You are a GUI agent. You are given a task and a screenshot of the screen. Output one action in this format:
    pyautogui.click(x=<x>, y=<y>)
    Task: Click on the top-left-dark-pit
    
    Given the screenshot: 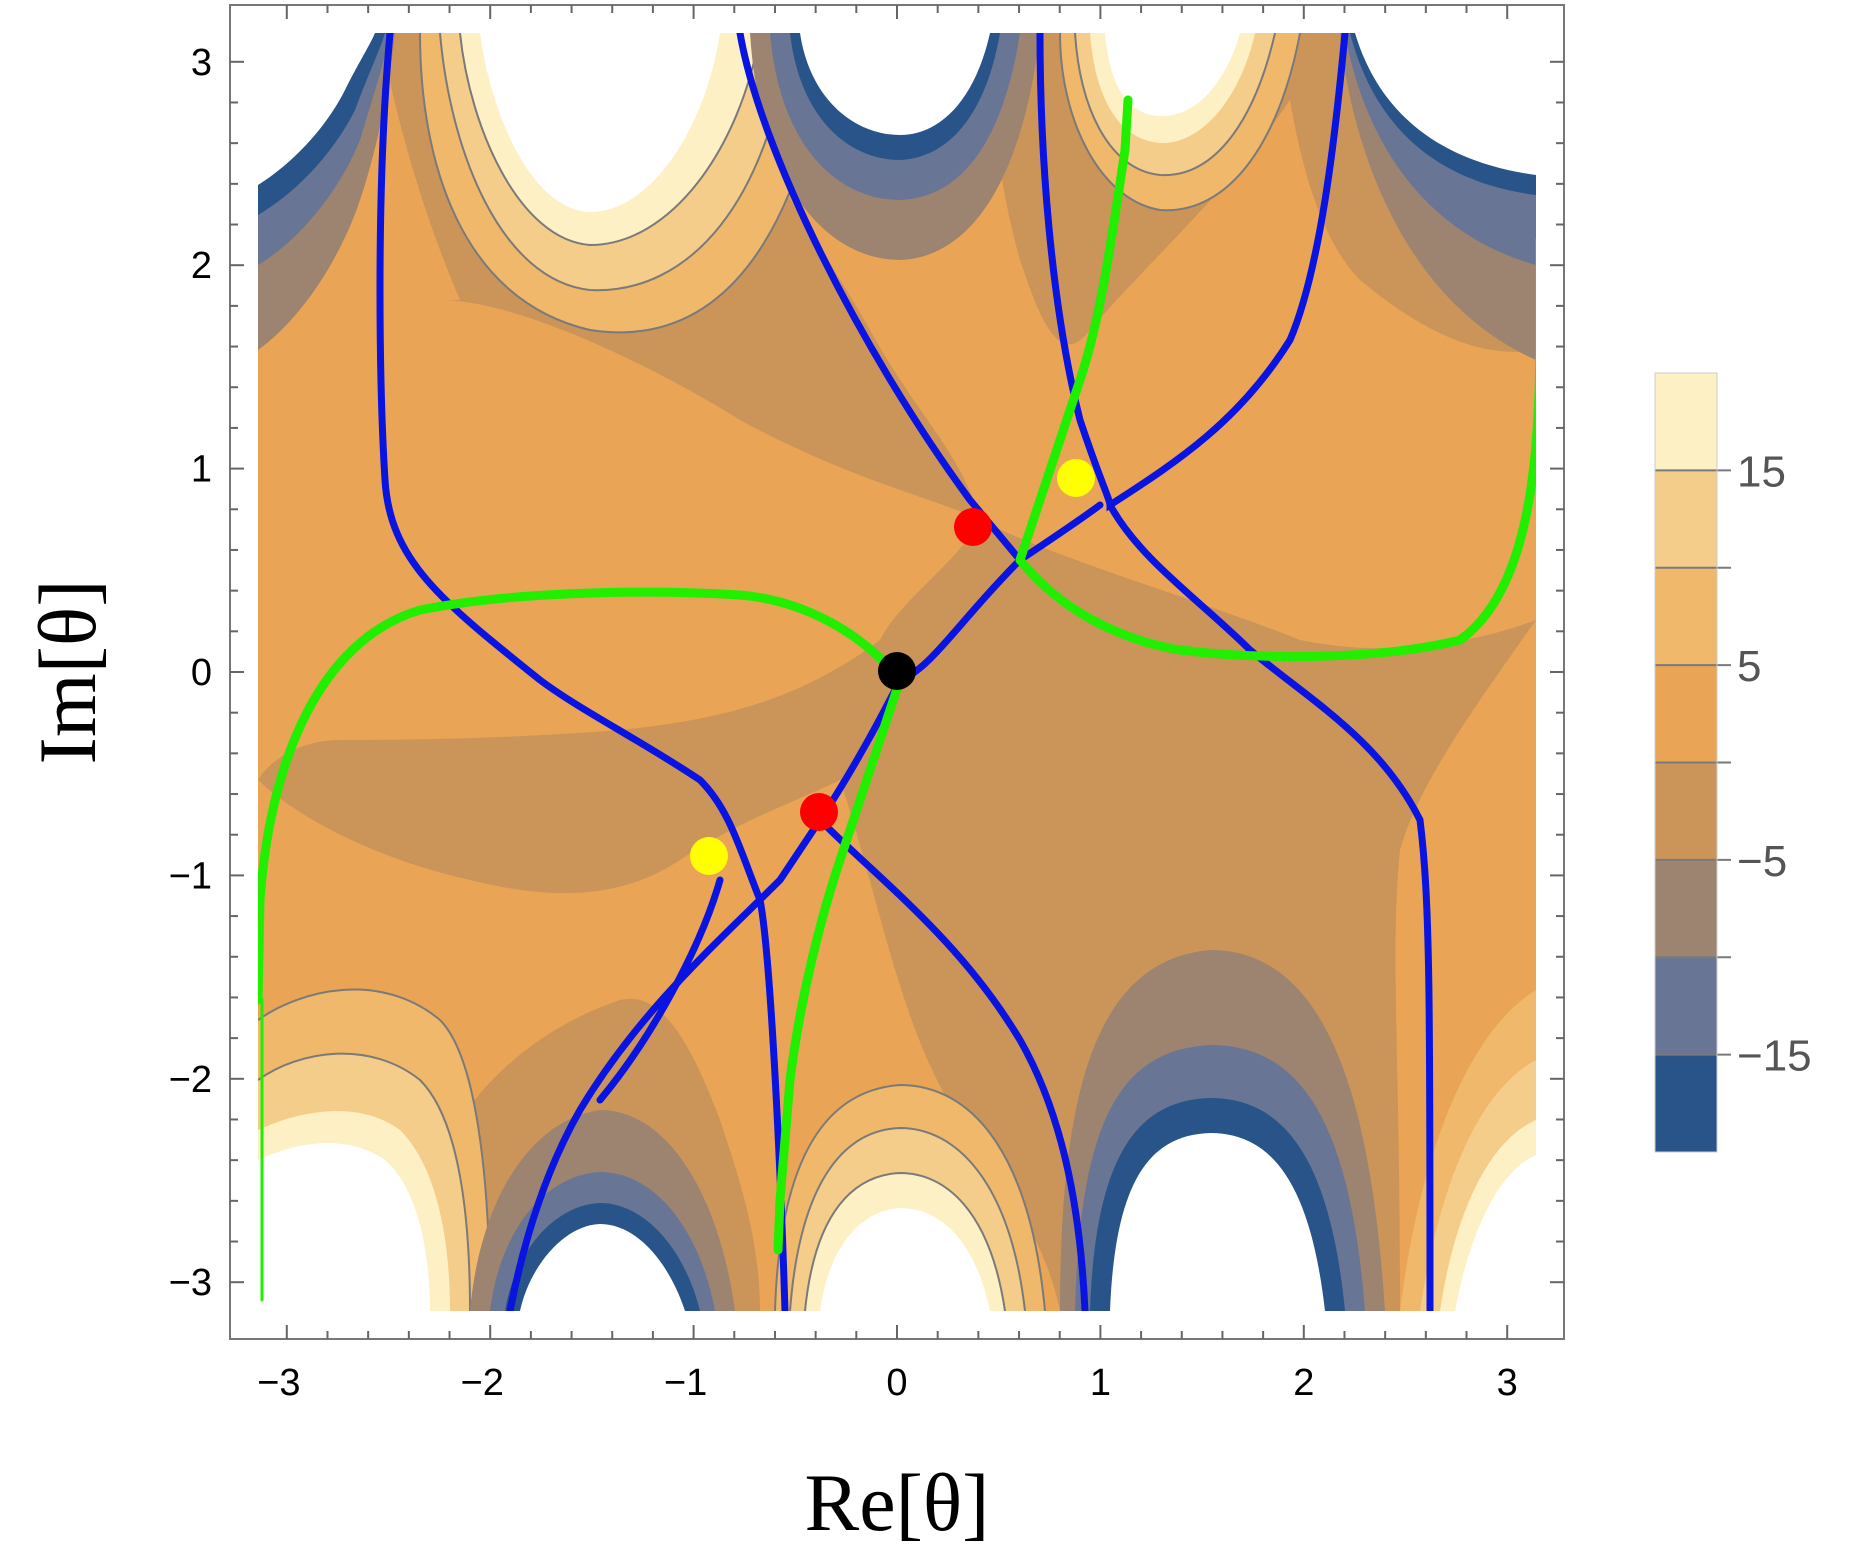 What is the action you would take?
    pyautogui.click(x=326, y=191)
    